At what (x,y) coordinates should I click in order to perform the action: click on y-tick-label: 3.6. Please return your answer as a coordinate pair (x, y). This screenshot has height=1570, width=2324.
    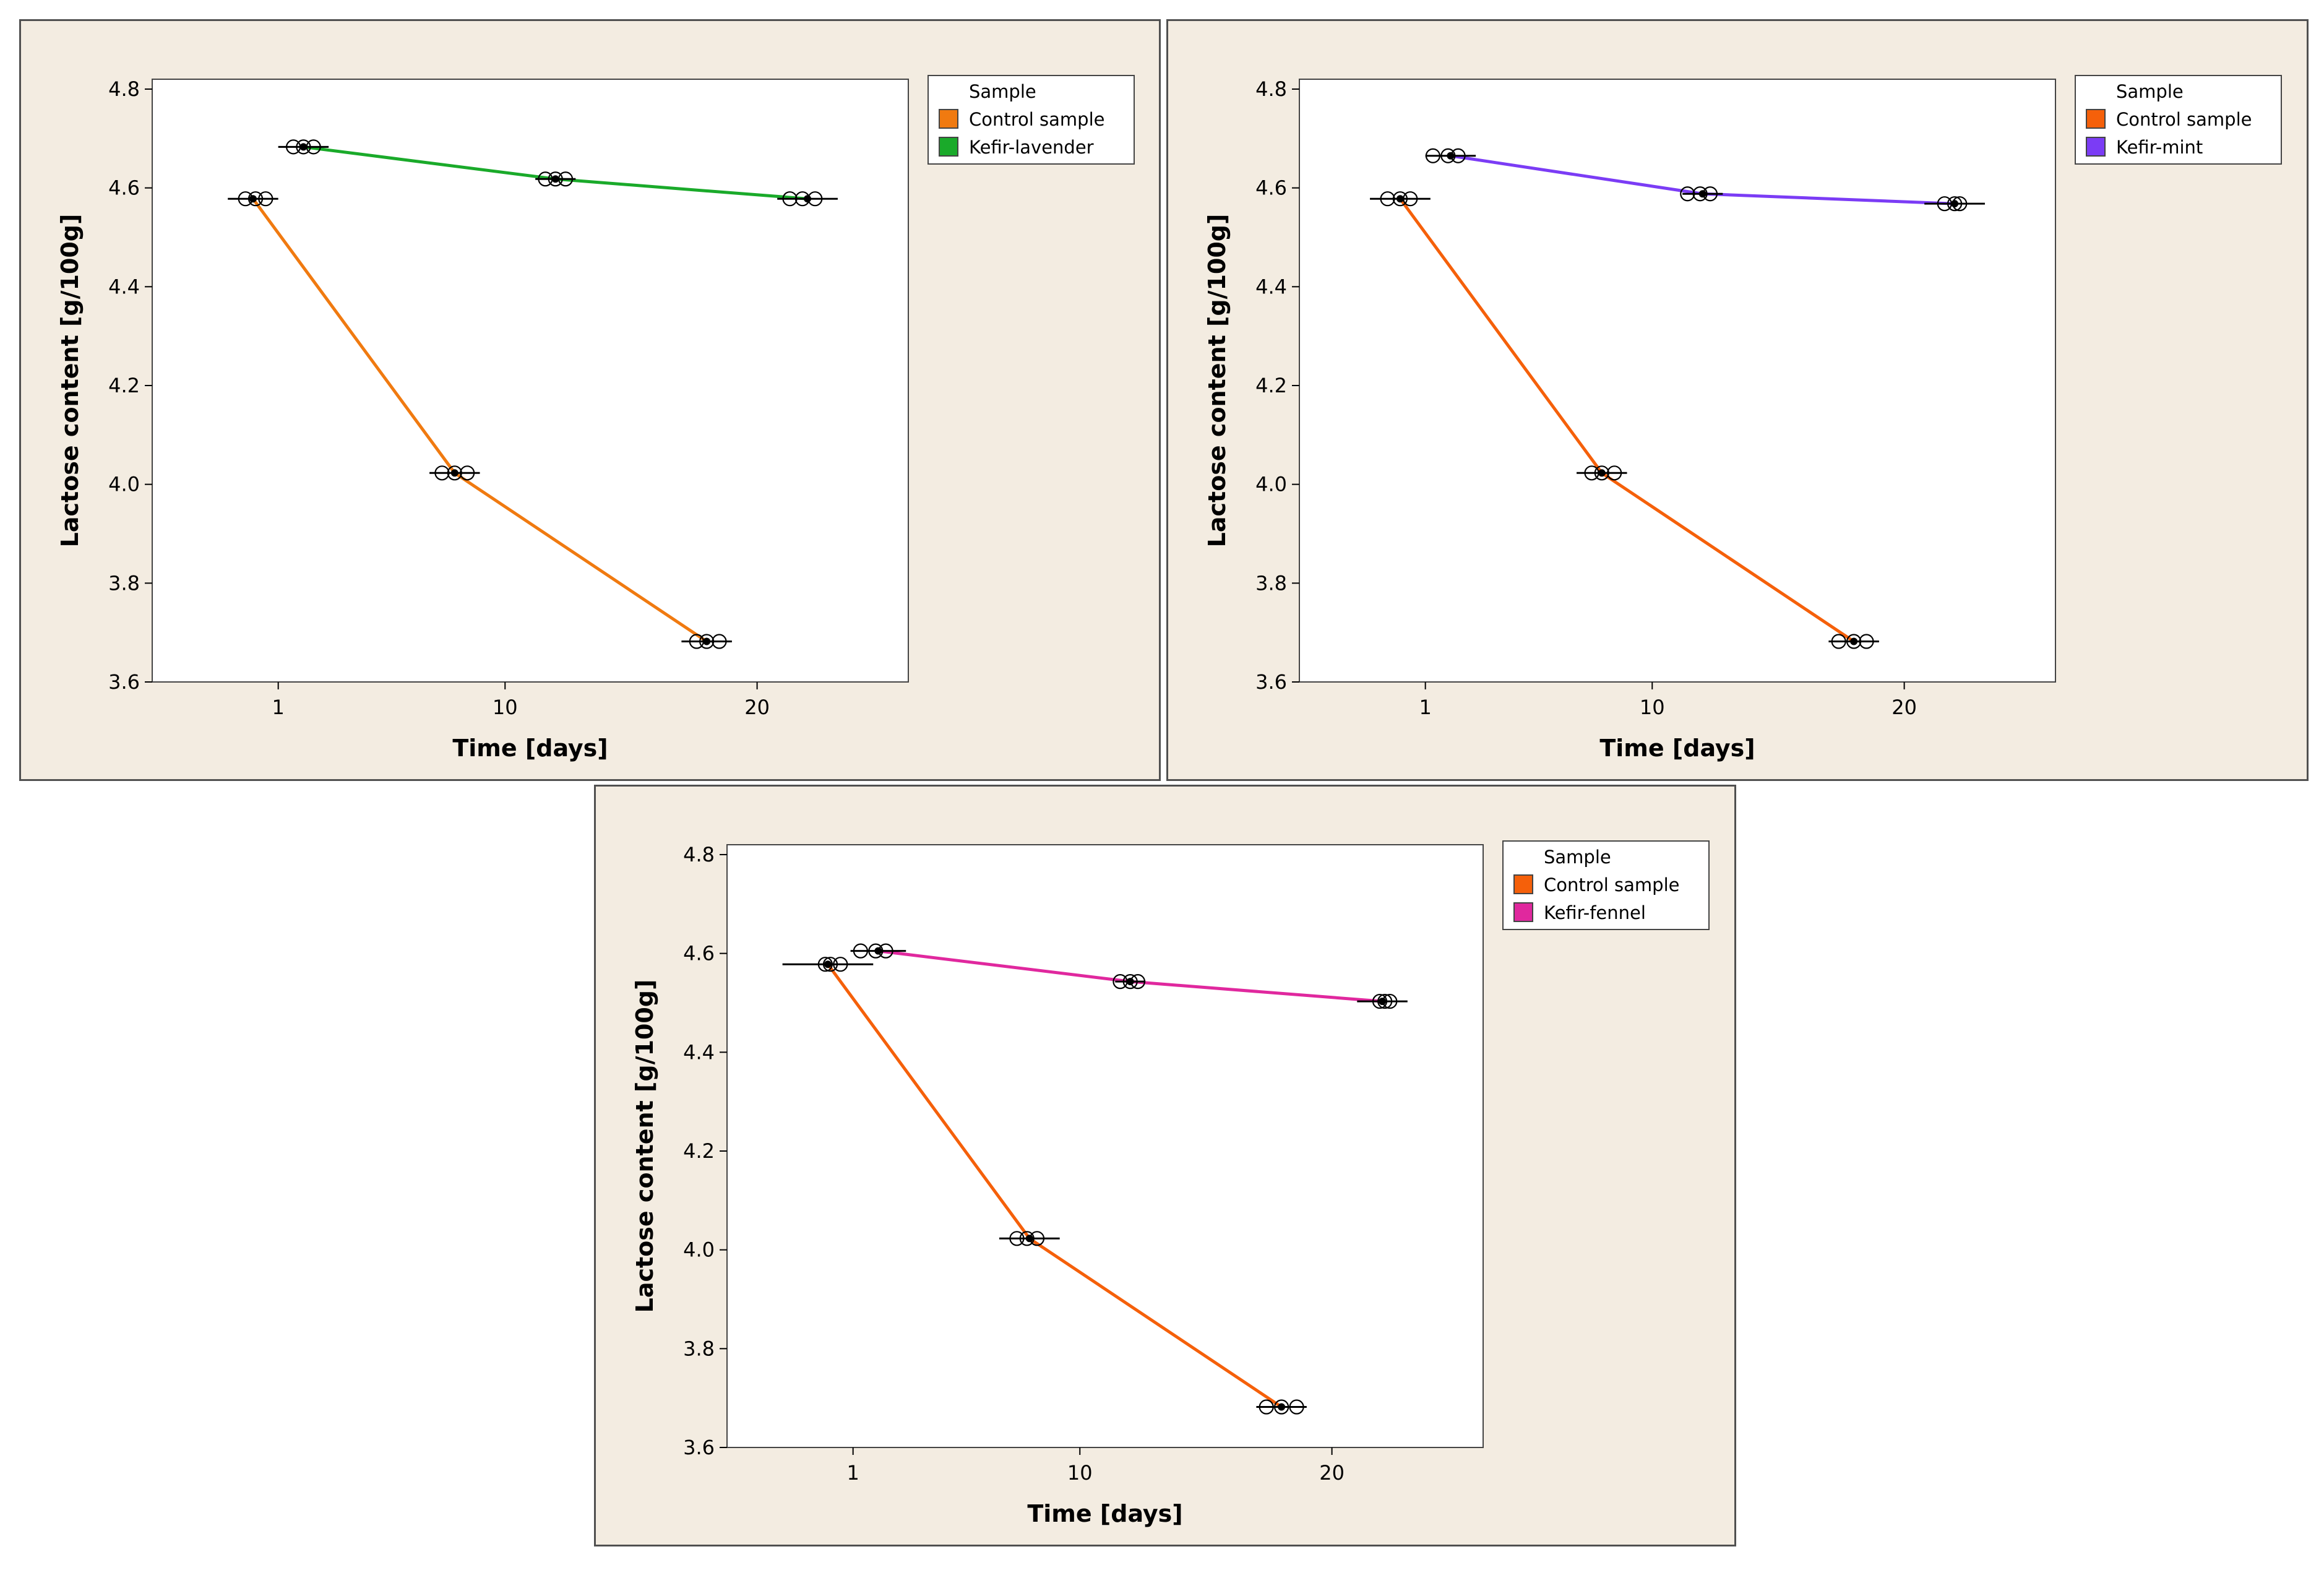
    Looking at the image, I should click on (124, 682).